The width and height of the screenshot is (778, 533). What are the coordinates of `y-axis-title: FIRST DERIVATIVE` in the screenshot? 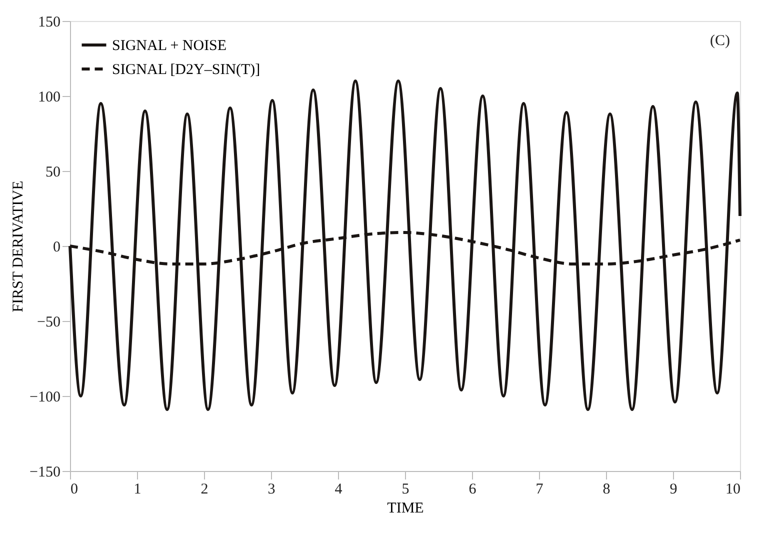 It's located at (18, 246).